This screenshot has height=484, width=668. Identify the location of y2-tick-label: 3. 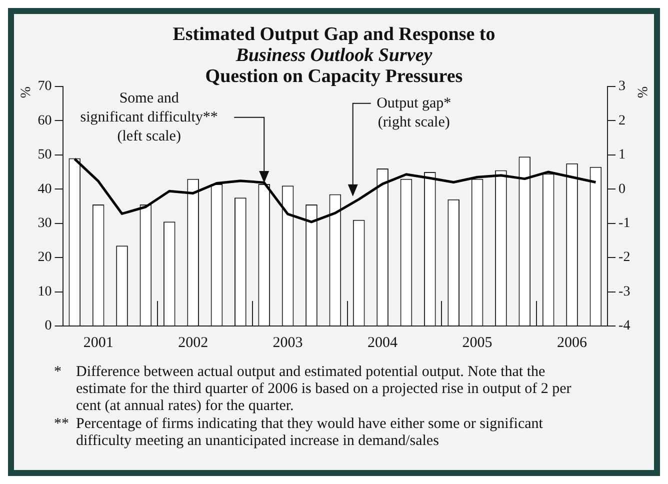
(622, 86).